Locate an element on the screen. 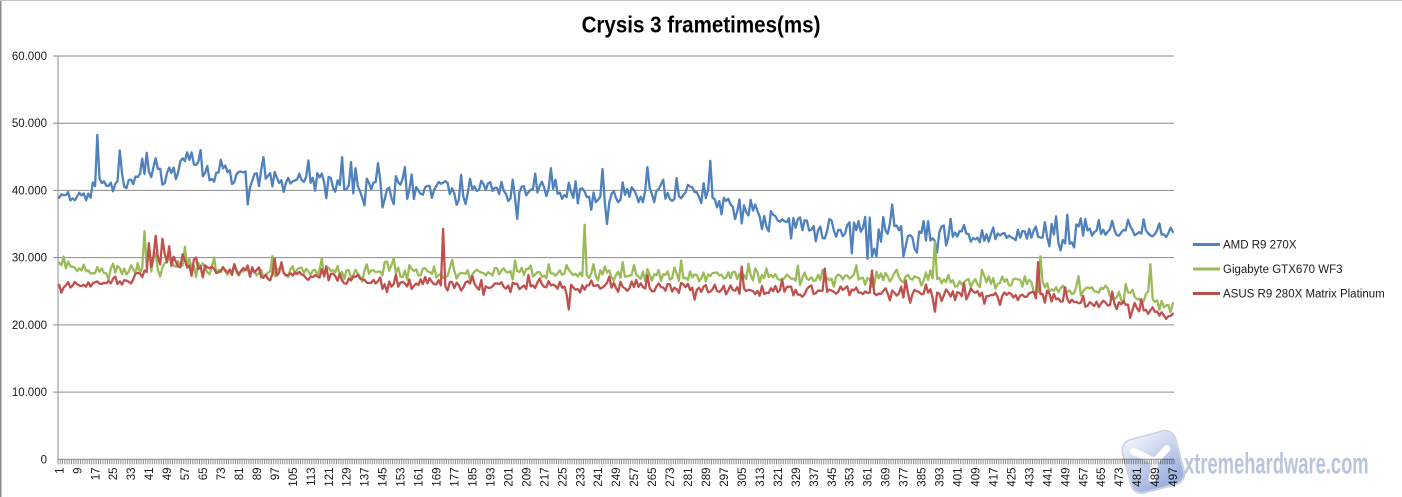  svg-text: ASUS R9 280X Matrix Platinum is located at coordinates (1304, 295).